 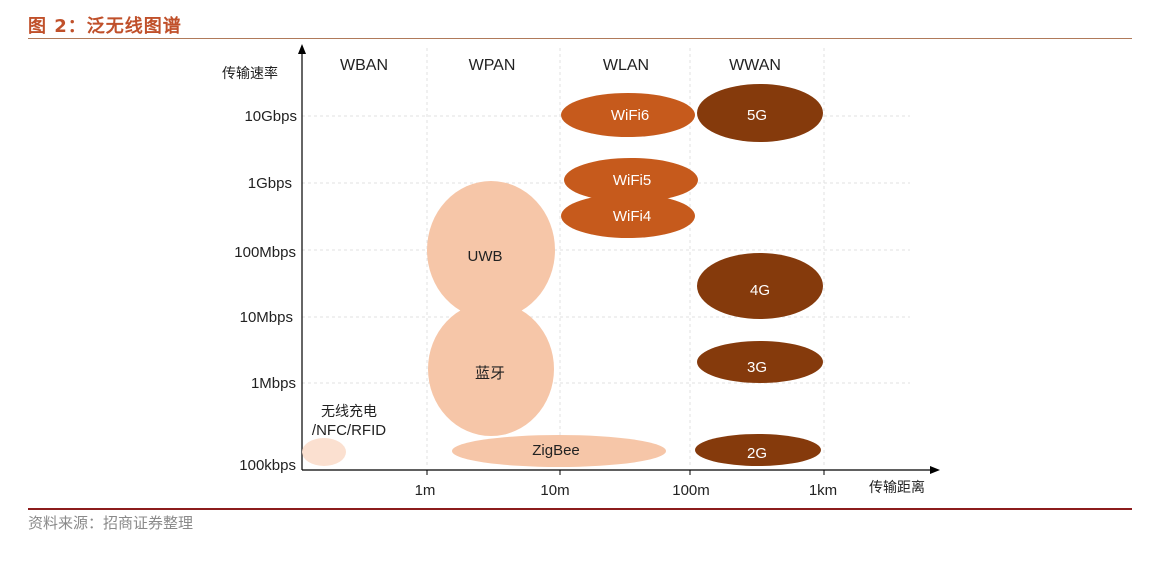 What do you see at coordinates (757, 453) in the screenshot?
I see `bubble-label-2g: 2G` at bounding box center [757, 453].